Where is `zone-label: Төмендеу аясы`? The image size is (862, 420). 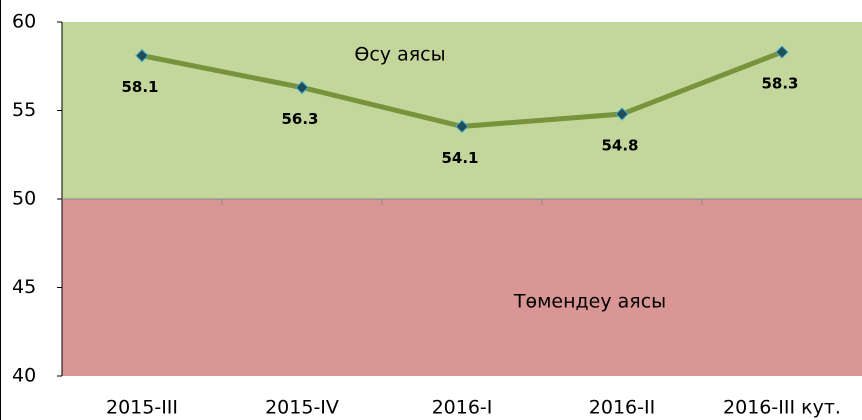
zone-label: Төмендеу аясы is located at coordinates (589, 302).